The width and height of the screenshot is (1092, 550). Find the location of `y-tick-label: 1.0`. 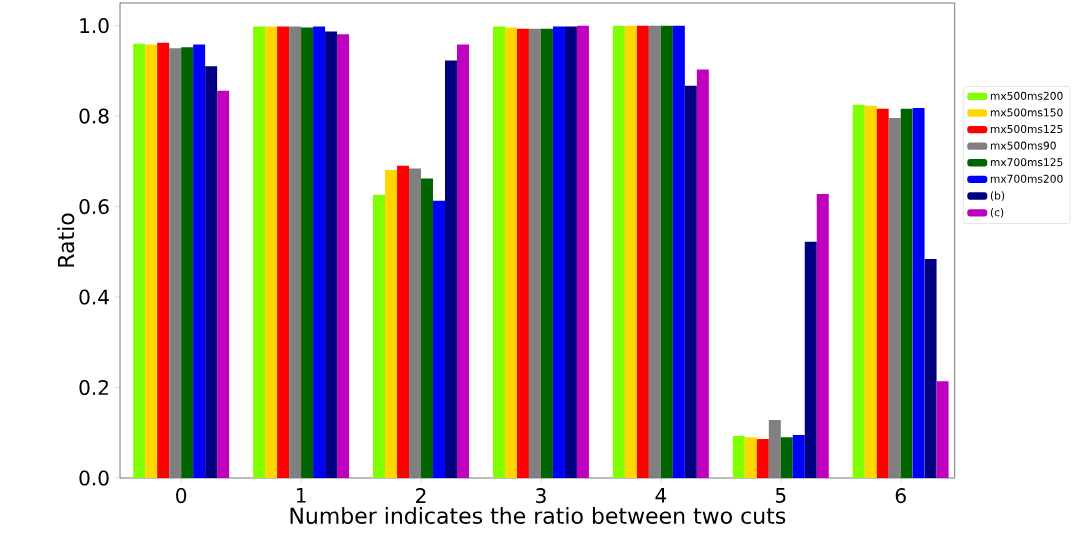

y-tick-label: 1.0 is located at coordinates (94, 26).